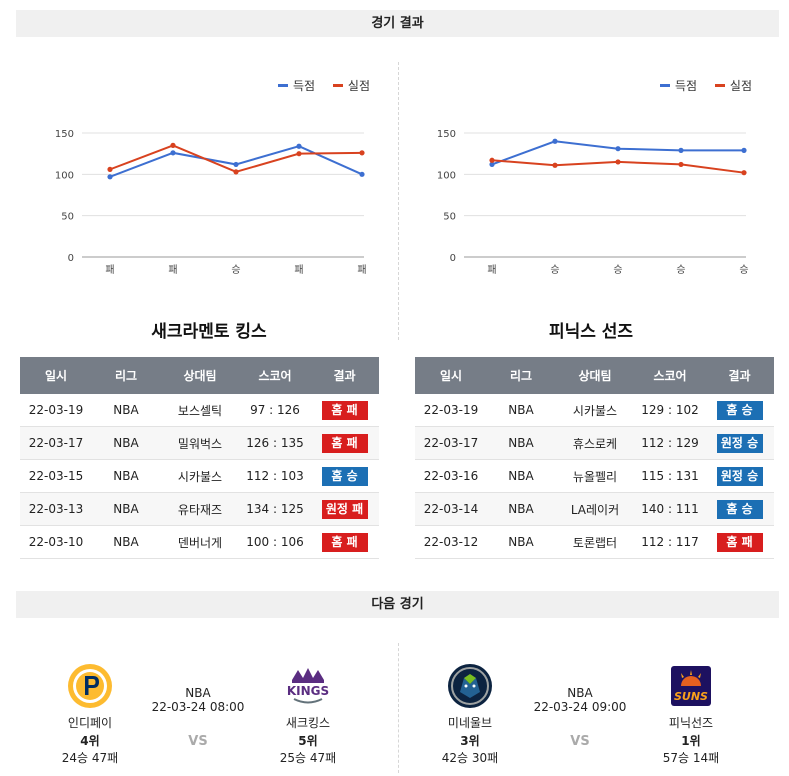 The width and height of the screenshot is (789, 776). I want to click on table-row: 22-03-13 NBA 유타재즈 134 : 125 원정 패, so click(199, 509).